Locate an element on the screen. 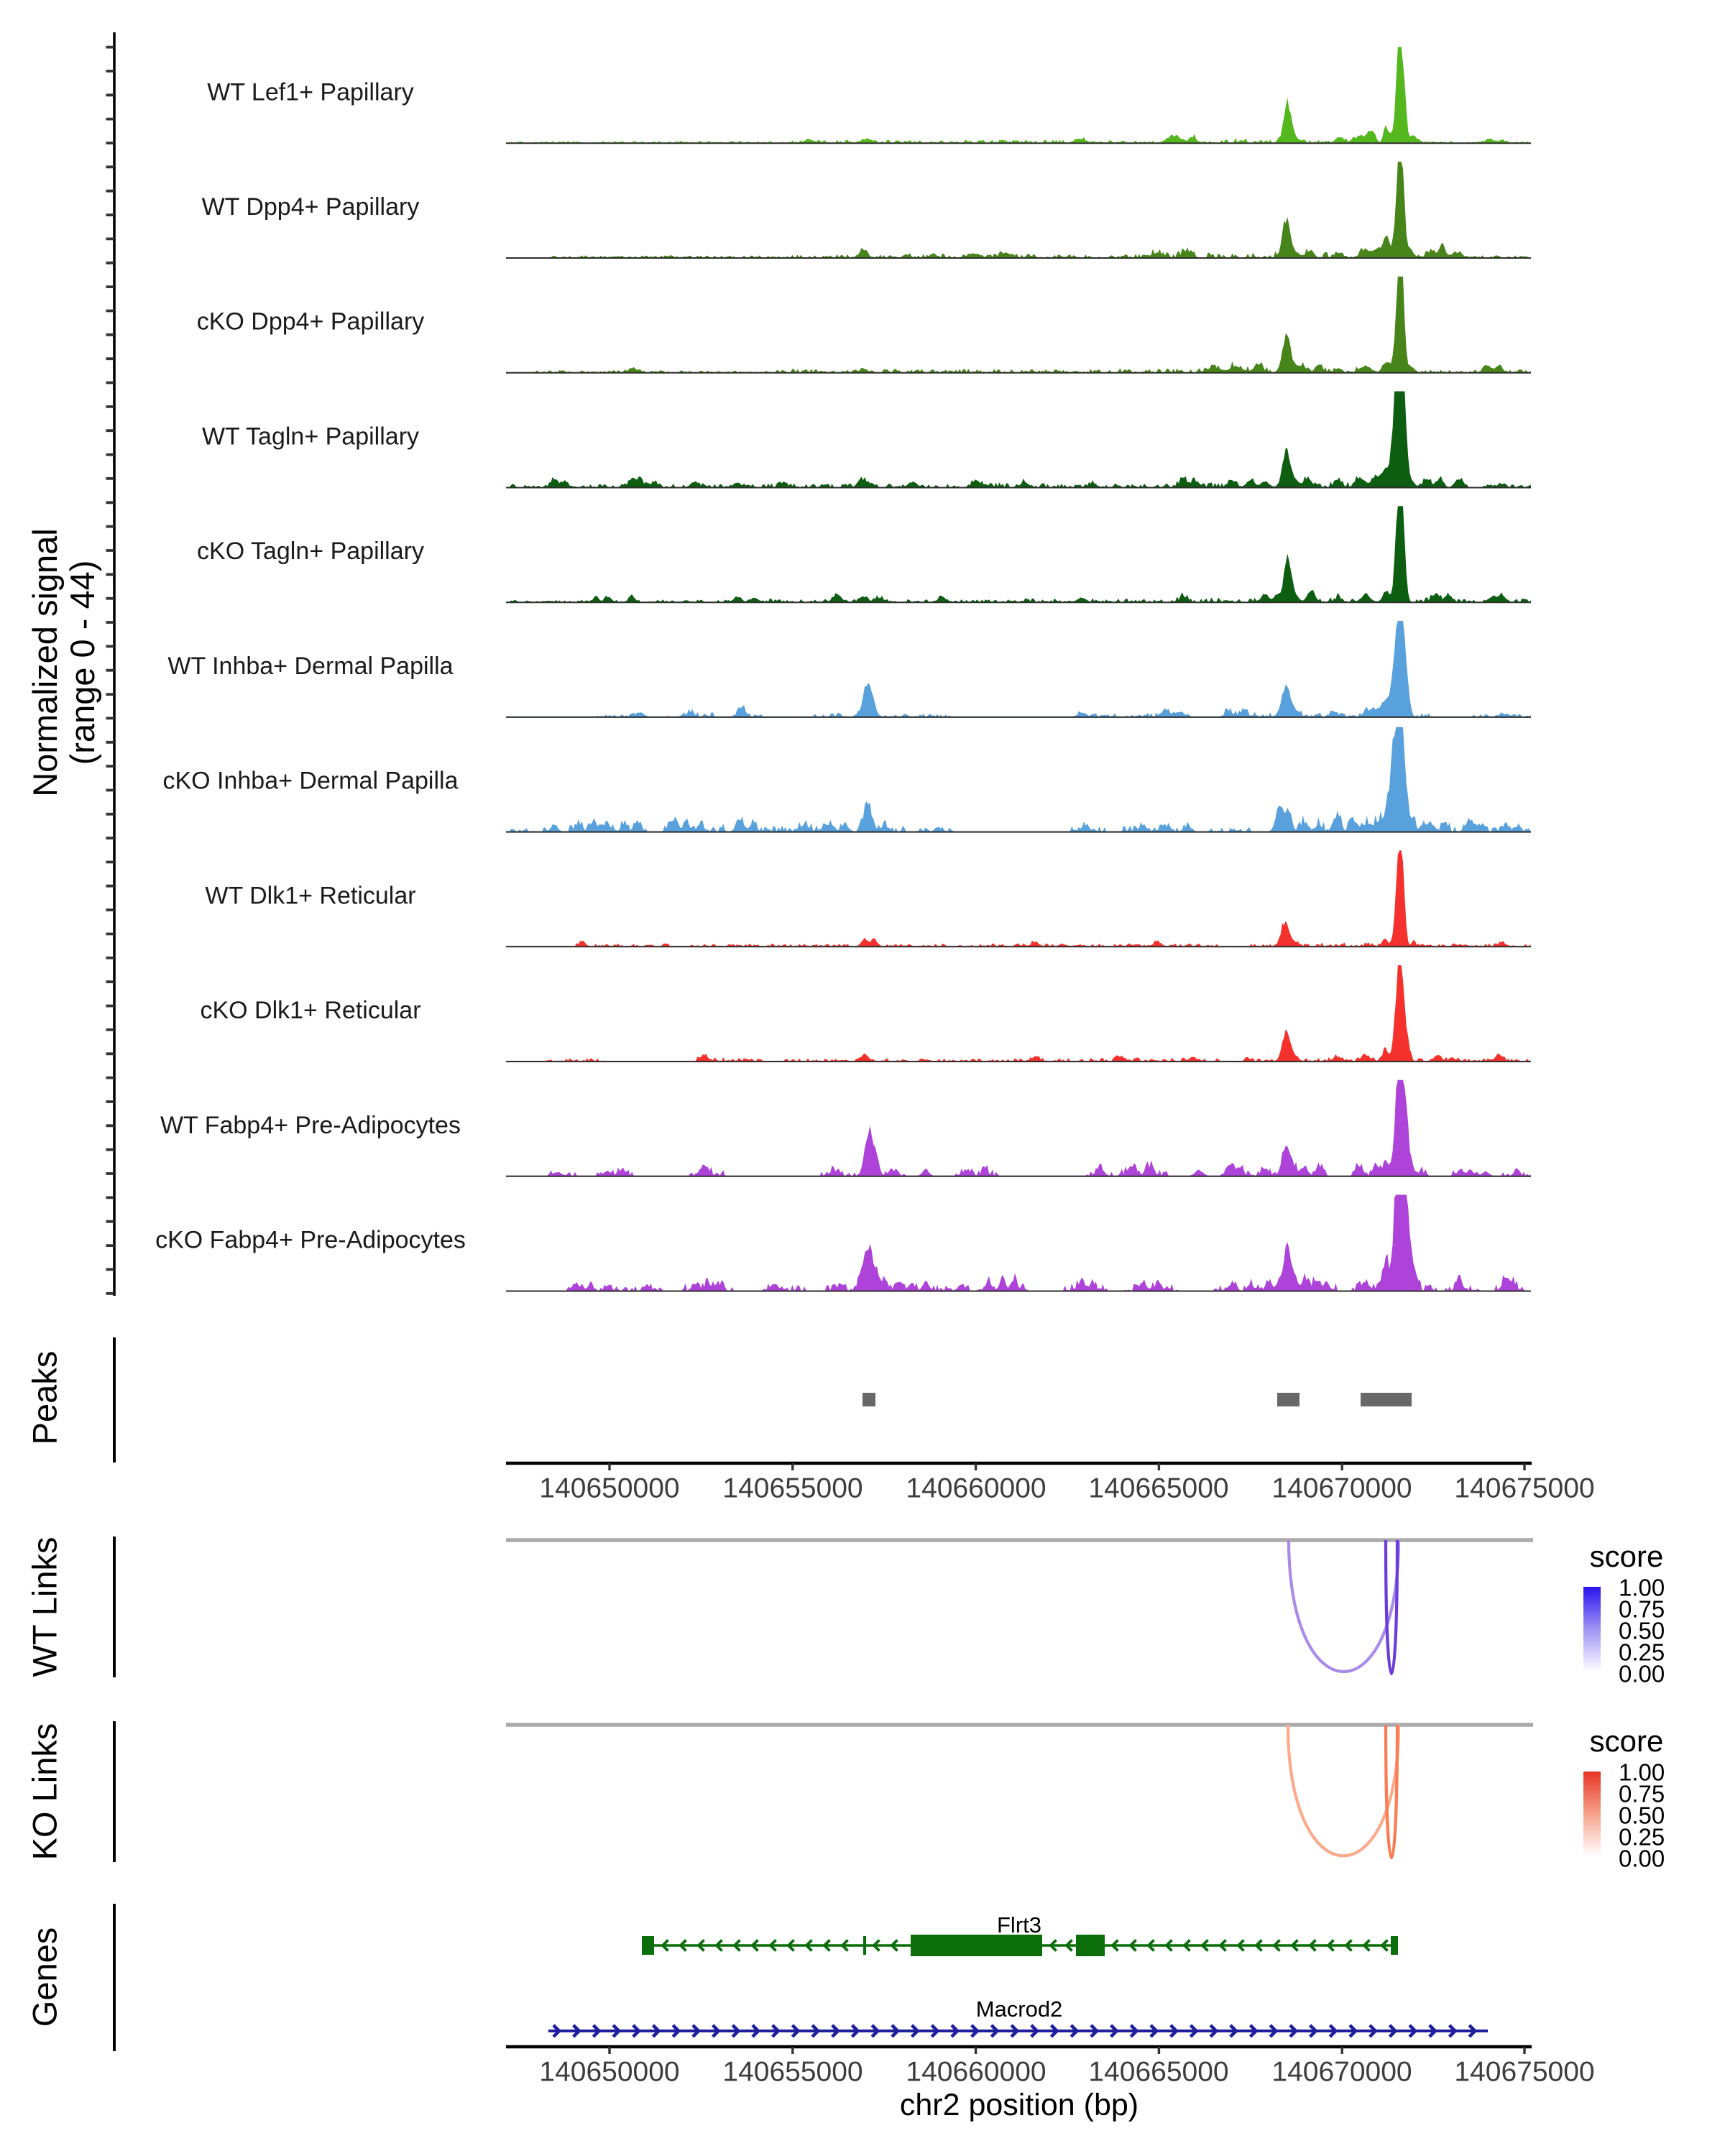  svg-text: cKO Tagln+ Papillary is located at coordinates (310, 551).